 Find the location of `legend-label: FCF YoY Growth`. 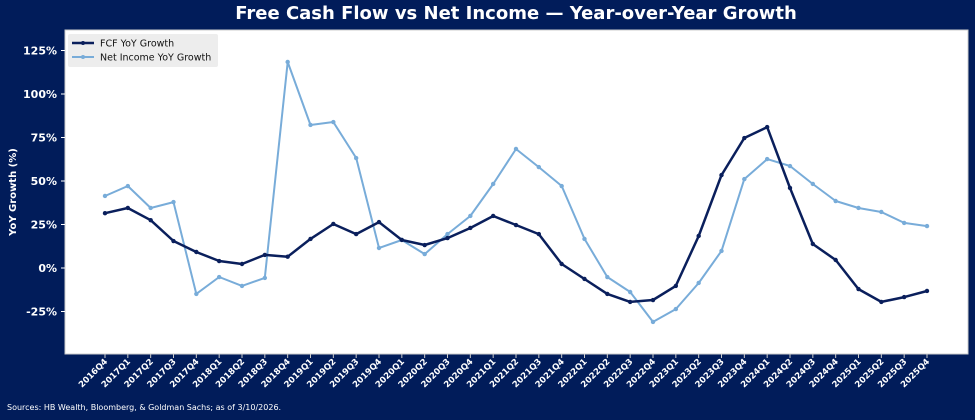

legend-label: FCF YoY Growth is located at coordinates (137, 44).